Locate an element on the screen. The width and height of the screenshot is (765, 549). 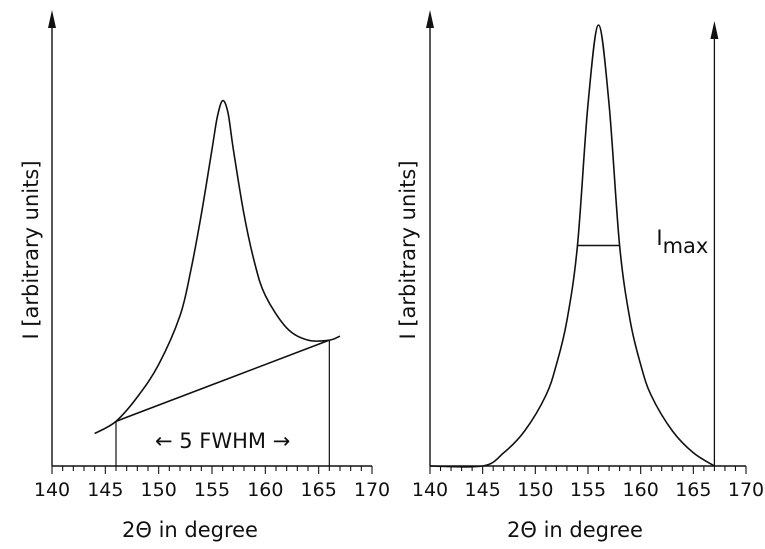
right-y-axis-arrow is located at coordinates (430, 19).